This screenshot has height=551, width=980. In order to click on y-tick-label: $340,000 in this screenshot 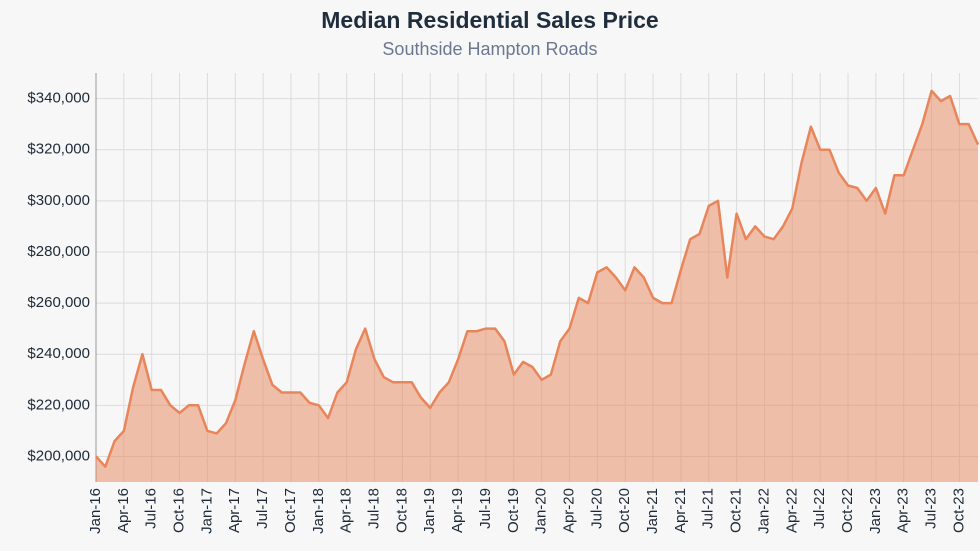, I will do `click(58, 98)`.